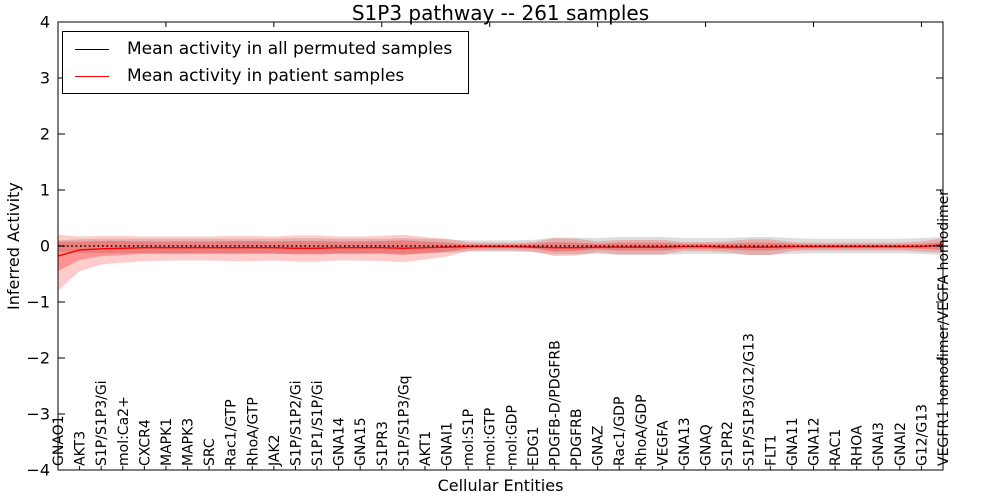 This screenshot has height=500, width=1000. What do you see at coordinates (685, 441) in the screenshot?
I see `x-tick-label: GNA13` at bounding box center [685, 441].